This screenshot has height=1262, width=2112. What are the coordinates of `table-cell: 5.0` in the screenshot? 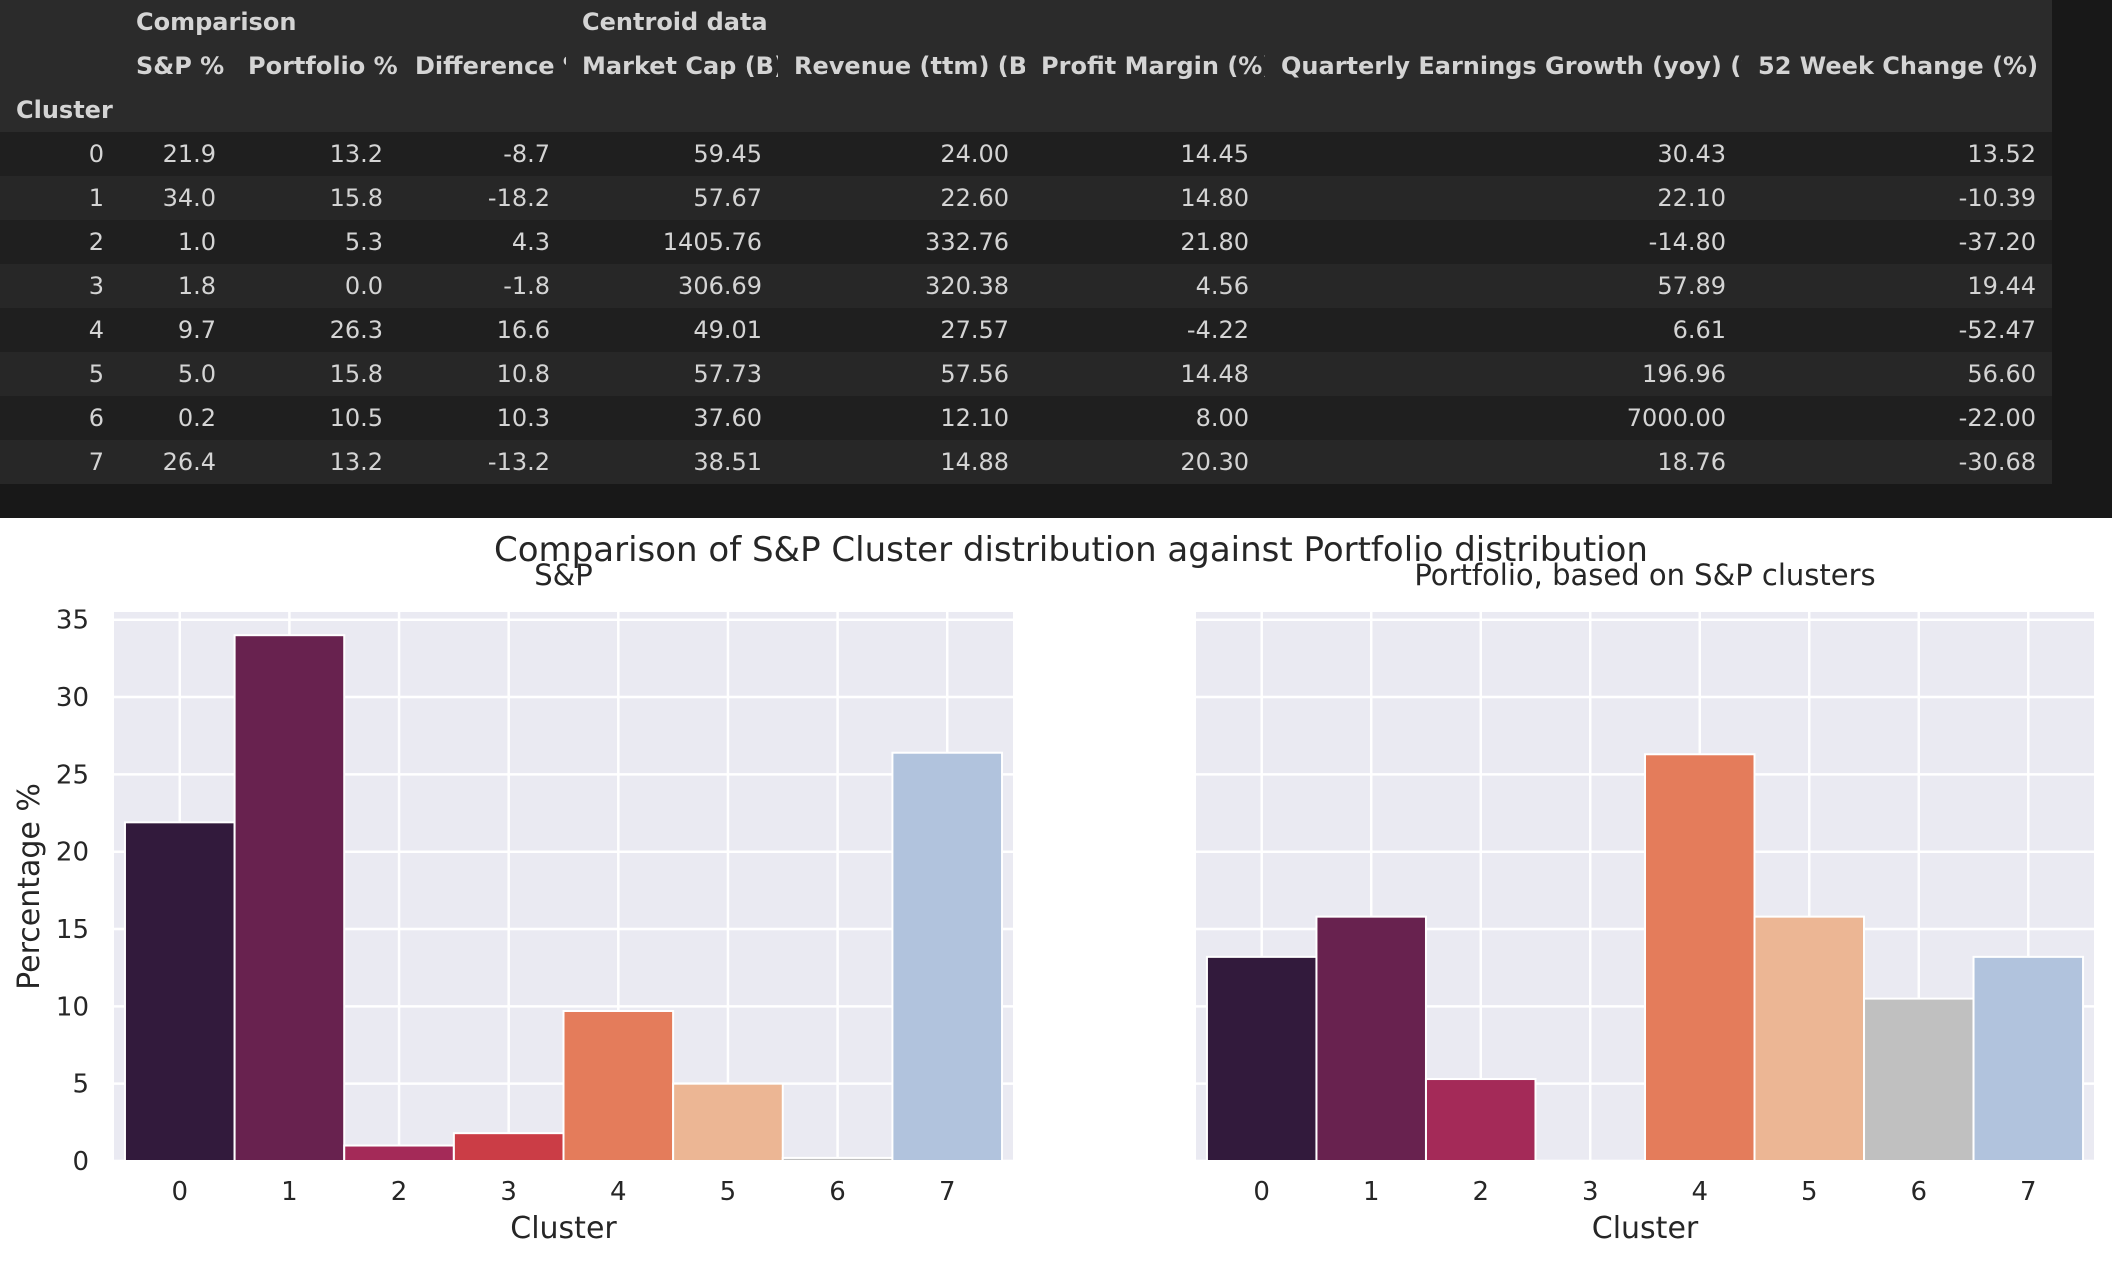 It's located at (196, 374).